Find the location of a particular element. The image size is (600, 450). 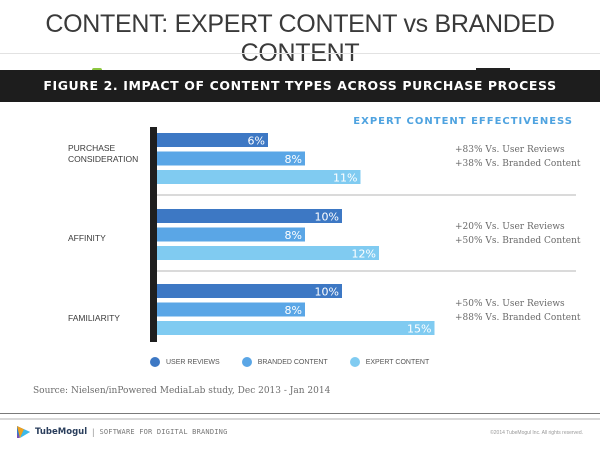

effectiveness-note-line: +20% Vs. User Reviews is located at coordinates (510, 227).